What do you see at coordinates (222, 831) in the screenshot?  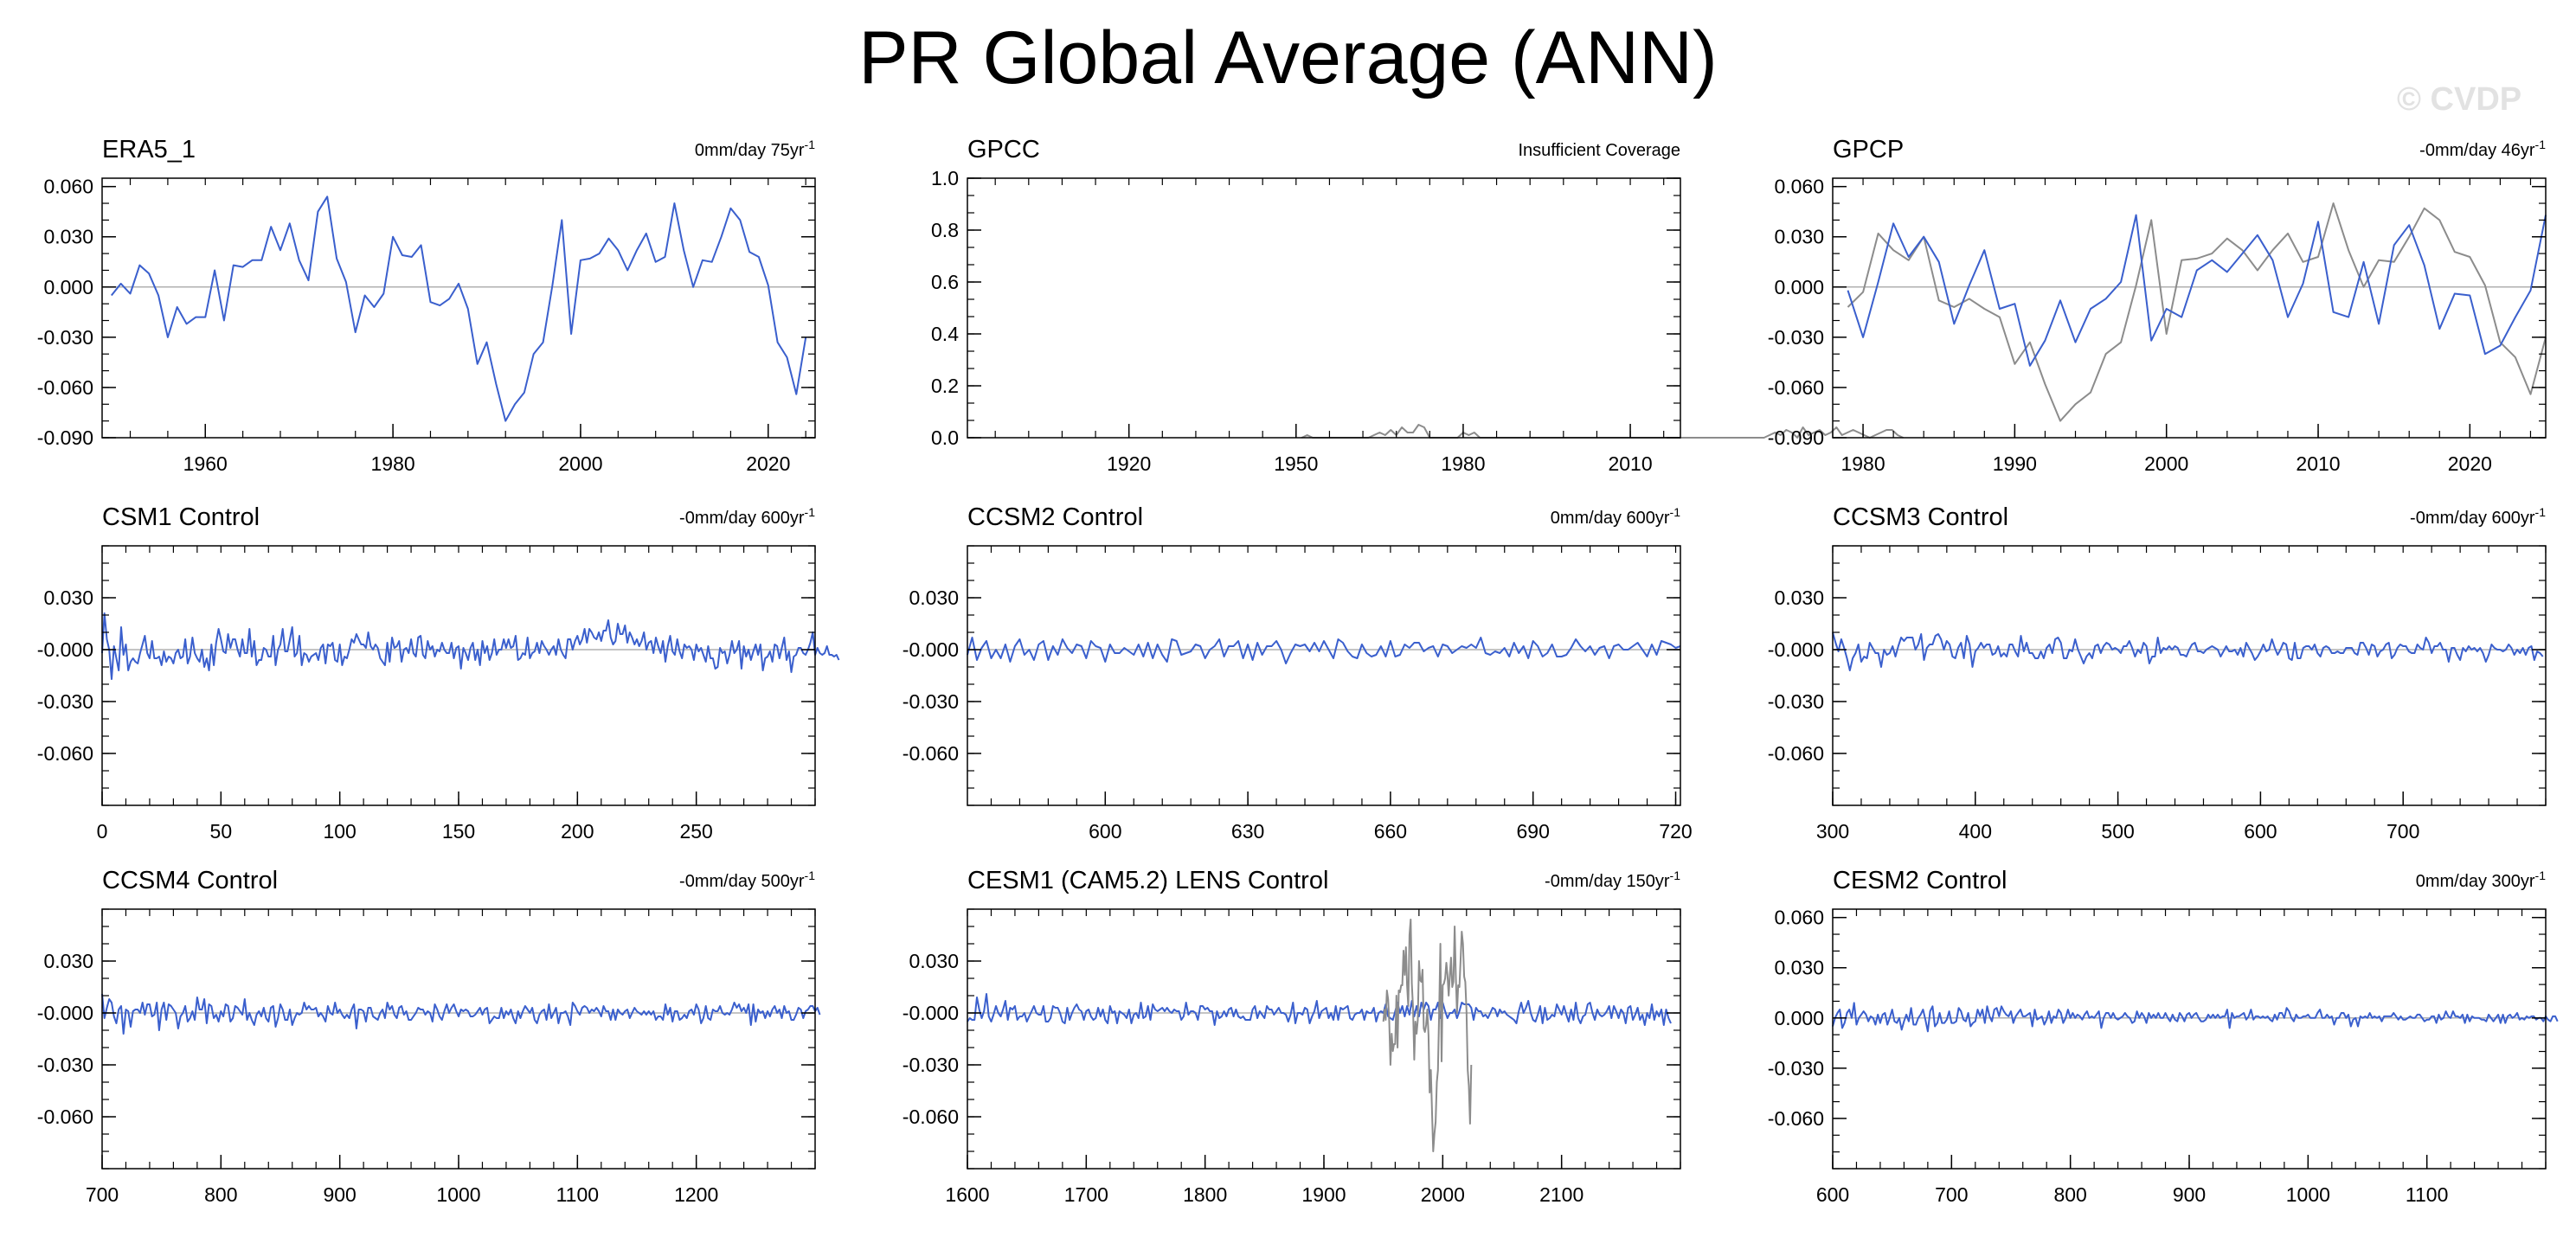 I see `x-tick-label: 50` at bounding box center [222, 831].